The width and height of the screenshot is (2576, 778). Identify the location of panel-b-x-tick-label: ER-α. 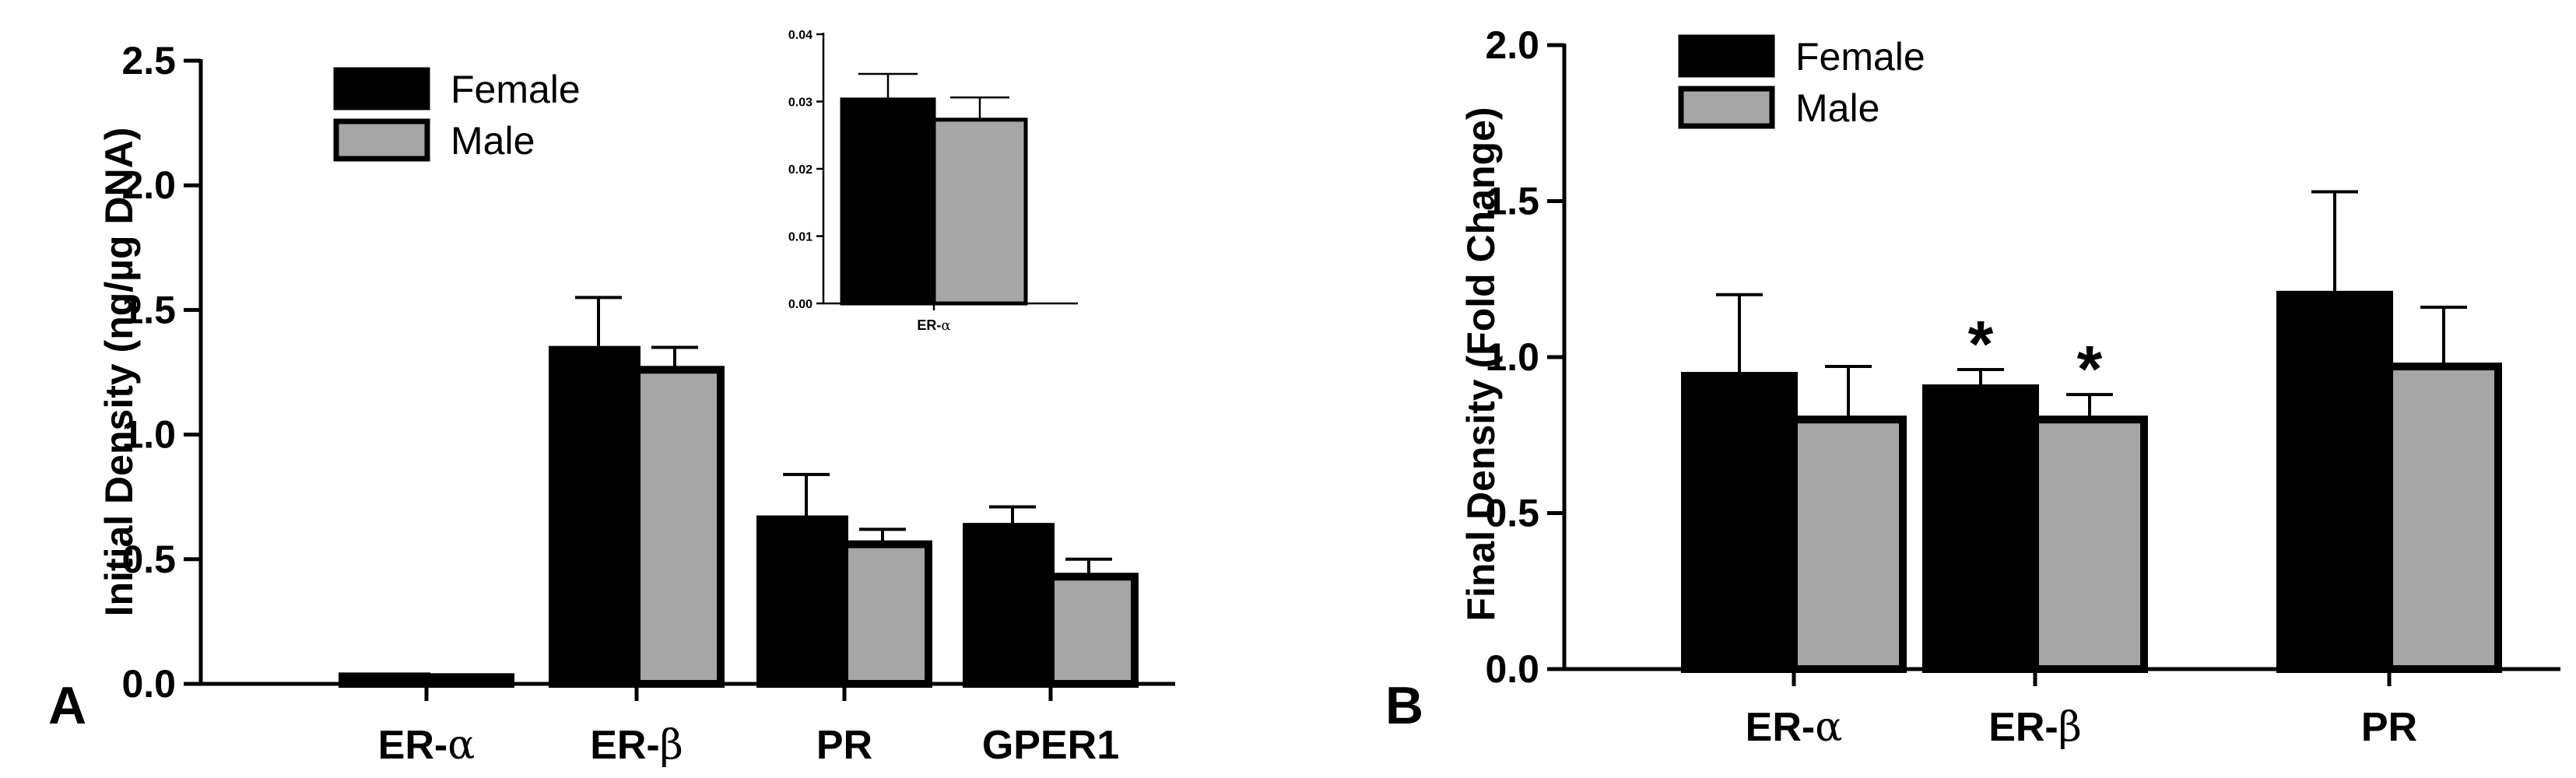
(1795, 728).